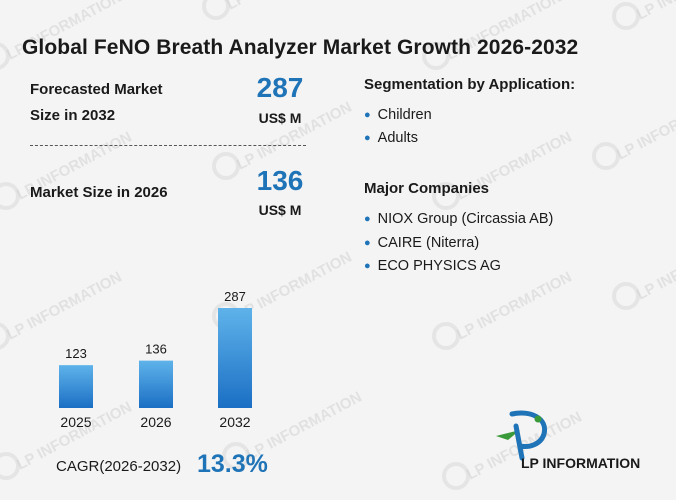 This screenshot has width=676, height=500. Describe the element at coordinates (155, 422) in the screenshot. I see `category-label: 2026` at that location.